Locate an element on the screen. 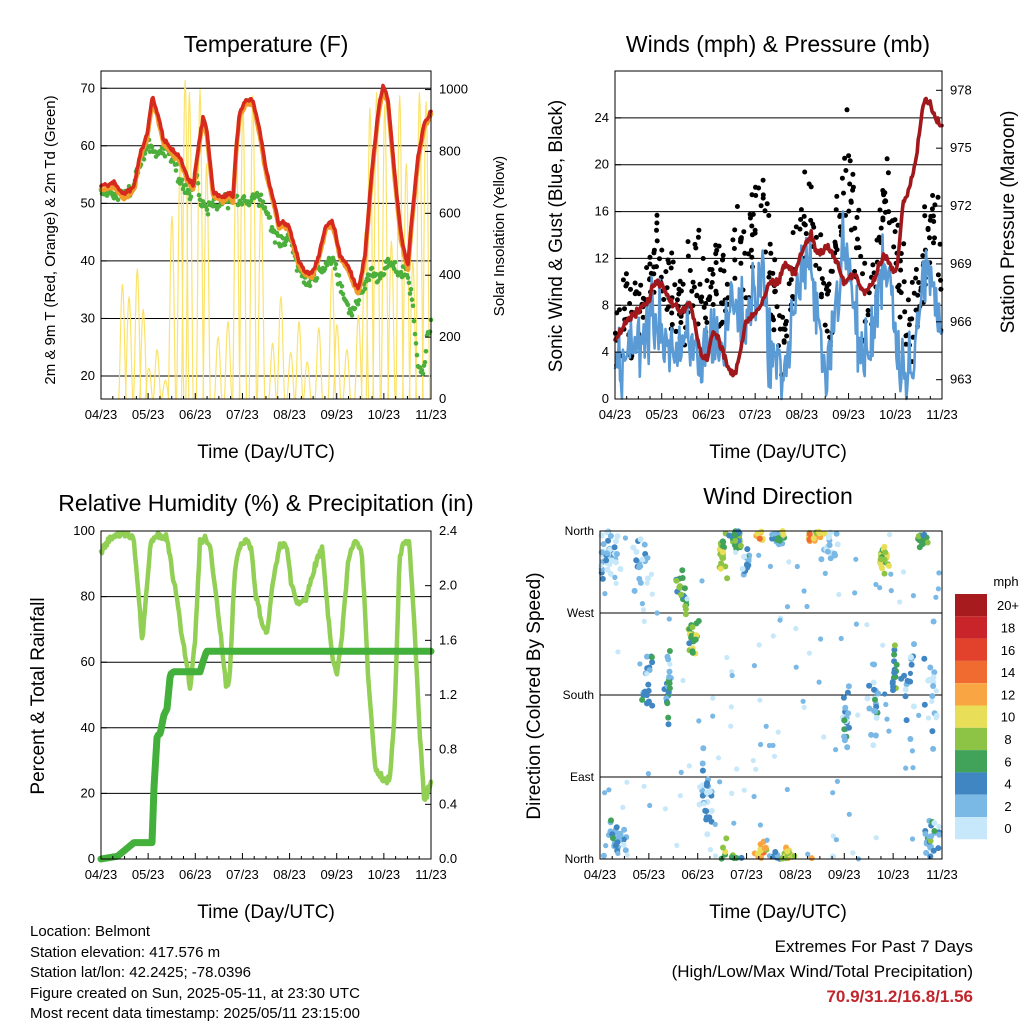 The height and width of the screenshot is (1029, 1024). humidity-xlabel: Time (Day/UTC) is located at coordinates (266, 912).